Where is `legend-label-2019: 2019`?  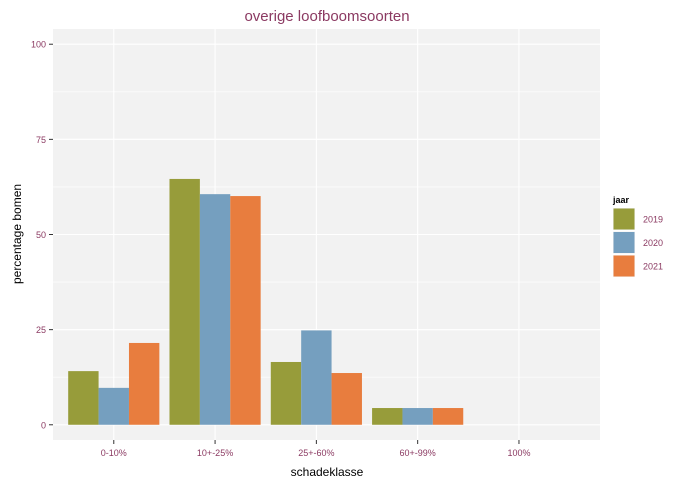 legend-label-2019: 2019 is located at coordinates (653, 220).